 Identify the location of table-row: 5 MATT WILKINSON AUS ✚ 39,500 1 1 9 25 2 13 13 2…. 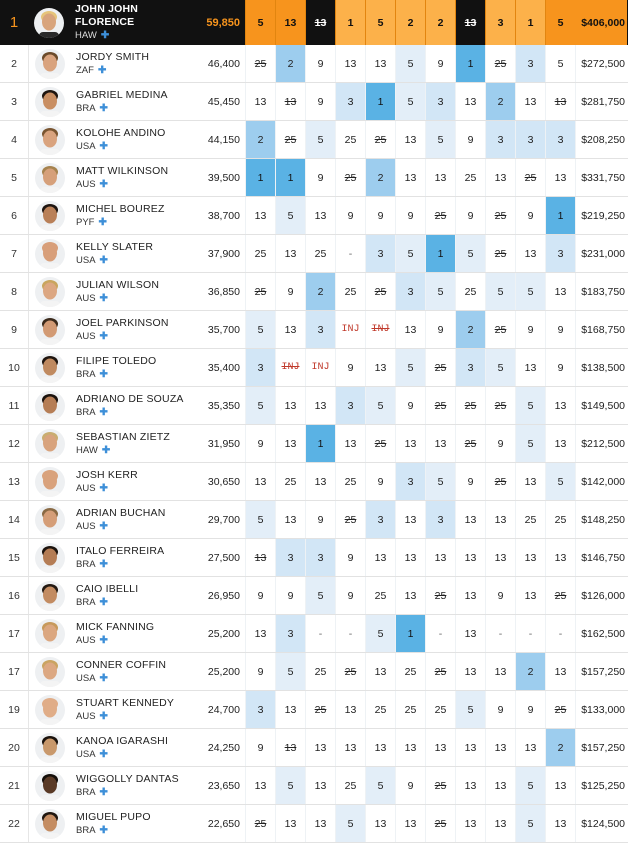
(314, 178).